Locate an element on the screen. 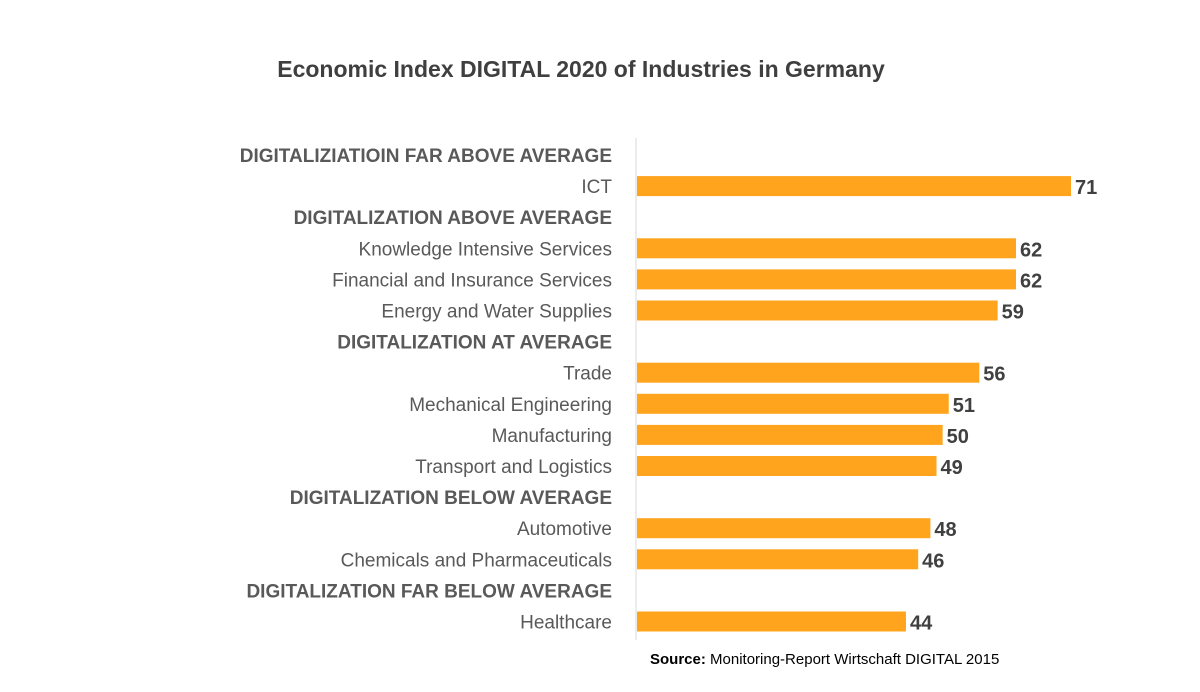  bar-automotive is located at coordinates (784, 528).